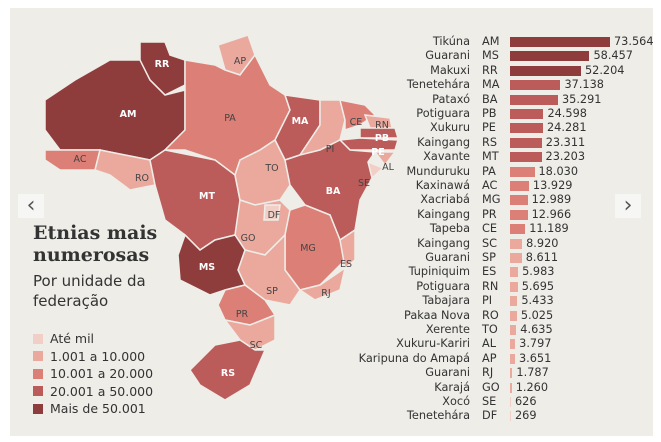  I want to click on chart-subtitle: Por unidade da federação, so click(89, 291).